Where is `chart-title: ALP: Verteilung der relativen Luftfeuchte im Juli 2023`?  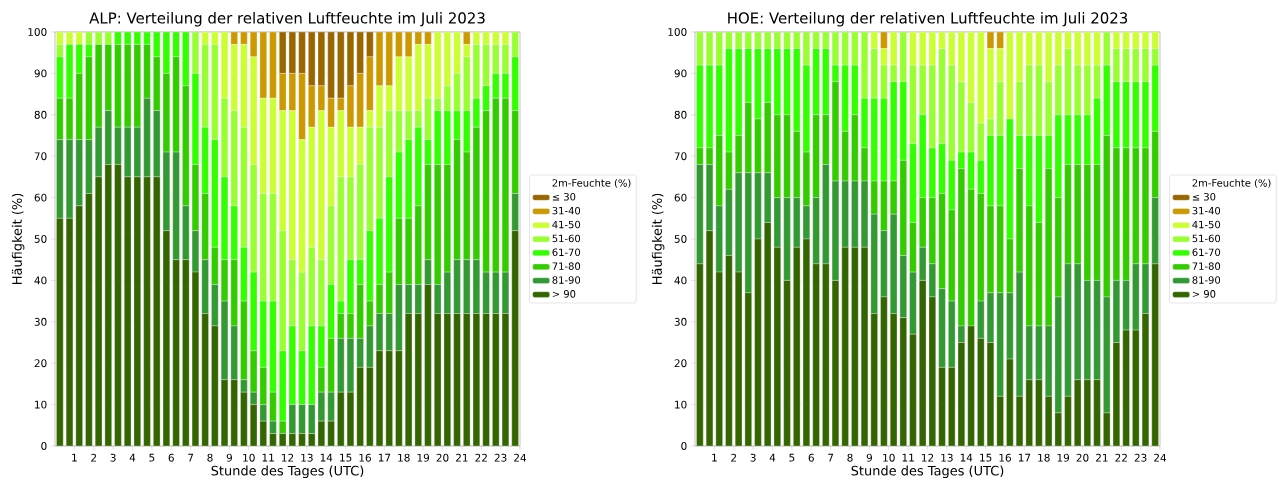 chart-title: ALP: Verteilung der relativen Luftfeuchte im Juli 2023 is located at coordinates (287, 19).